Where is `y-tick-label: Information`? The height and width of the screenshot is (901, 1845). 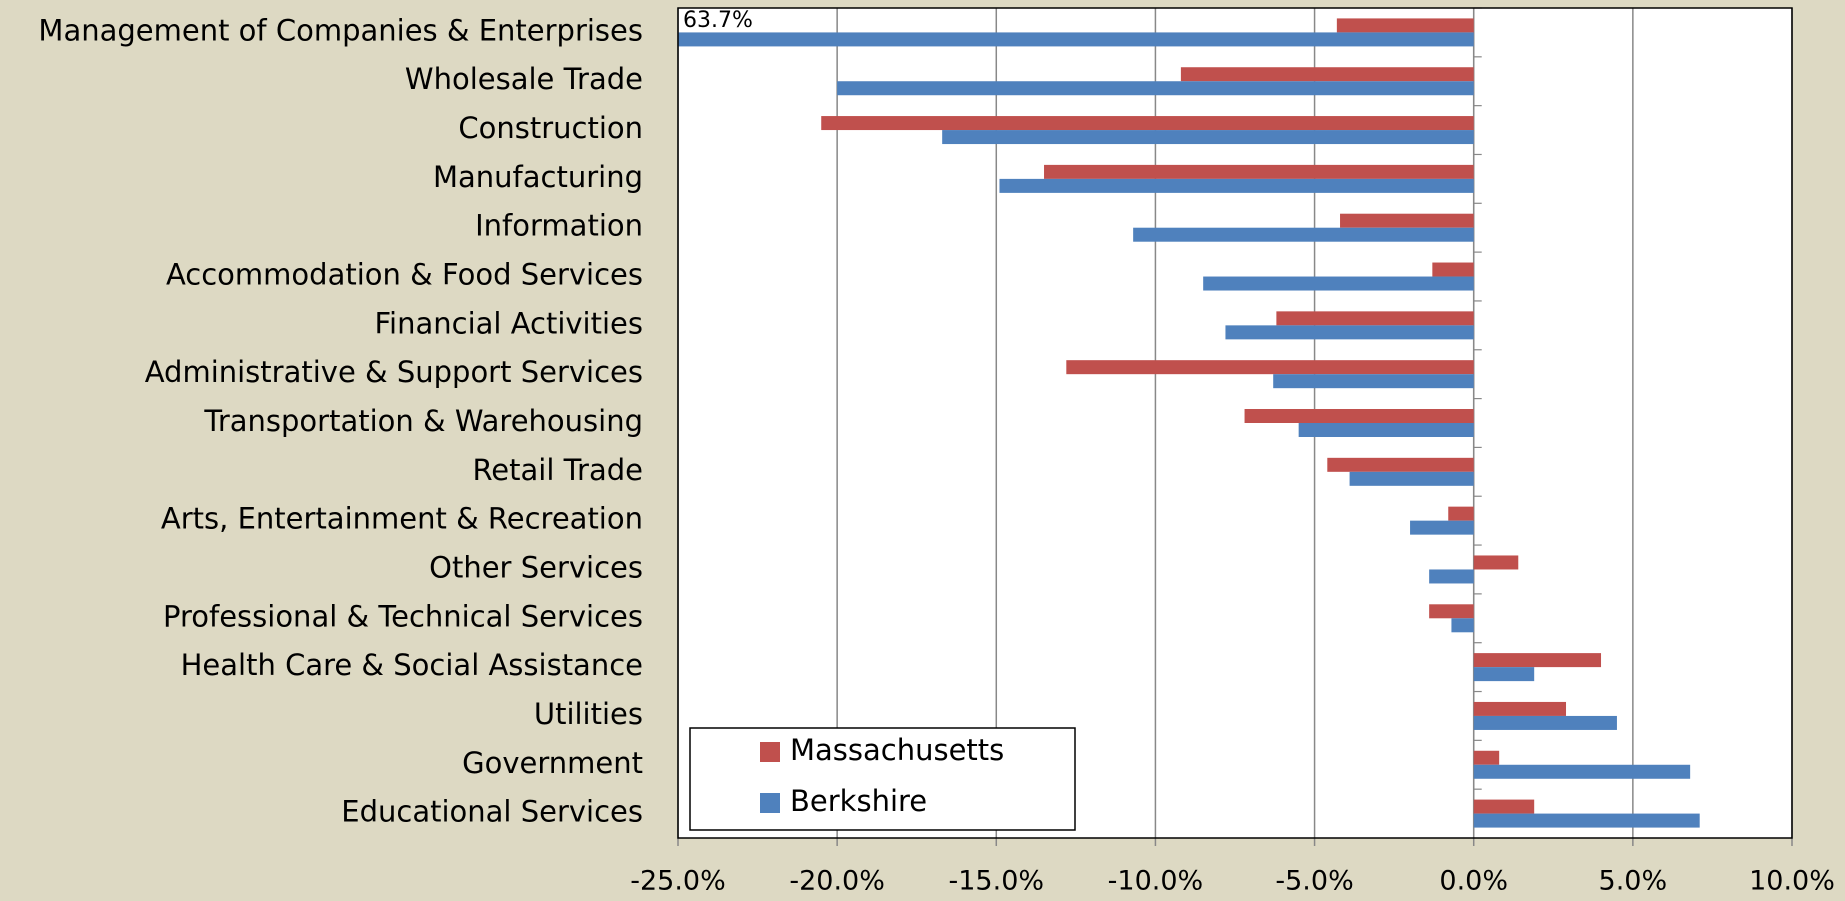 y-tick-label: Information is located at coordinates (559, 226).